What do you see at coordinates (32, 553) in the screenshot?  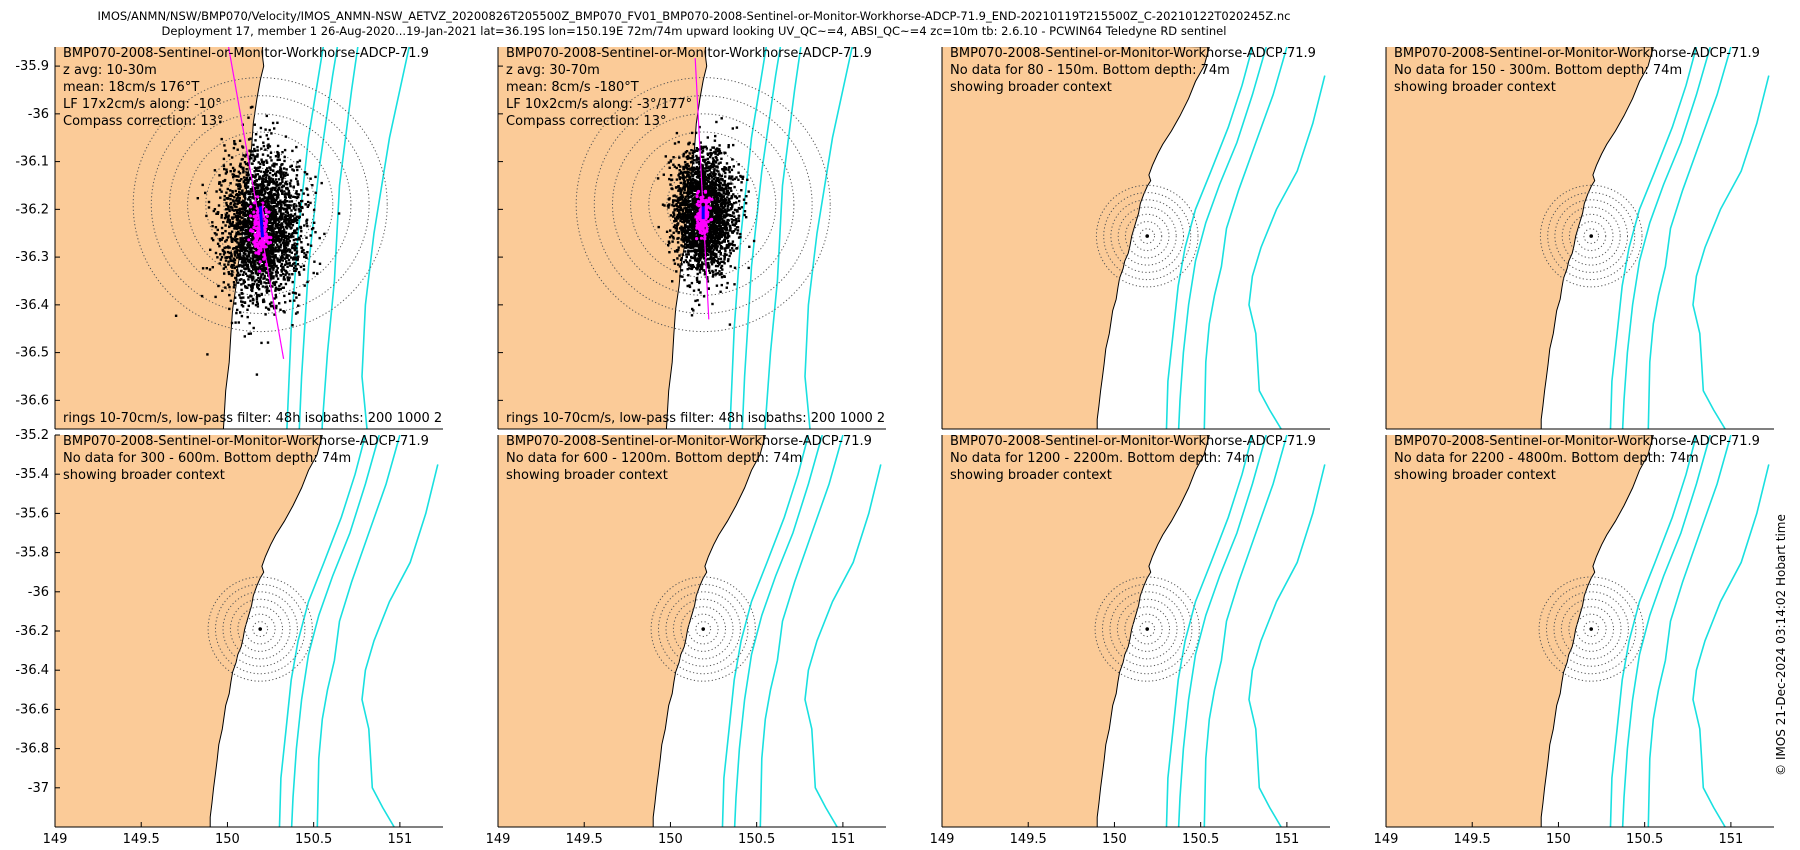 I see `y-tick-label: -35.8` at bounding box center [32, 553].